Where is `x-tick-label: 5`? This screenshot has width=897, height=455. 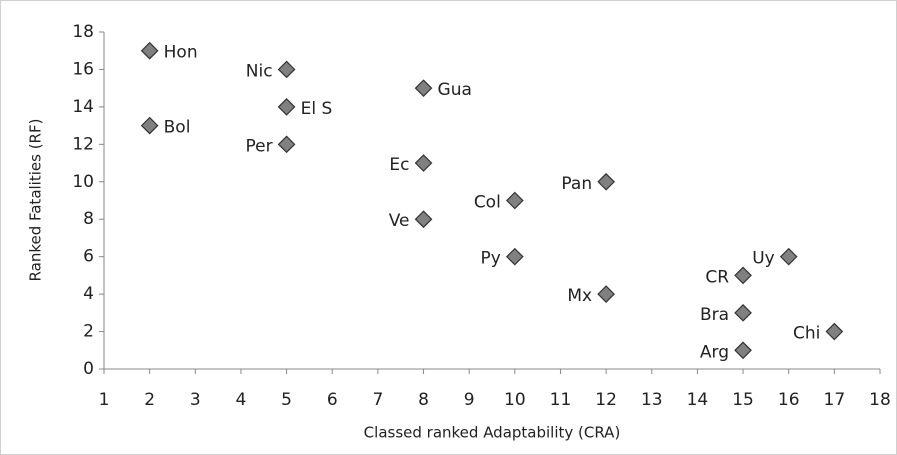 x-tick-label: 5 is located at coordinates (286, 400).